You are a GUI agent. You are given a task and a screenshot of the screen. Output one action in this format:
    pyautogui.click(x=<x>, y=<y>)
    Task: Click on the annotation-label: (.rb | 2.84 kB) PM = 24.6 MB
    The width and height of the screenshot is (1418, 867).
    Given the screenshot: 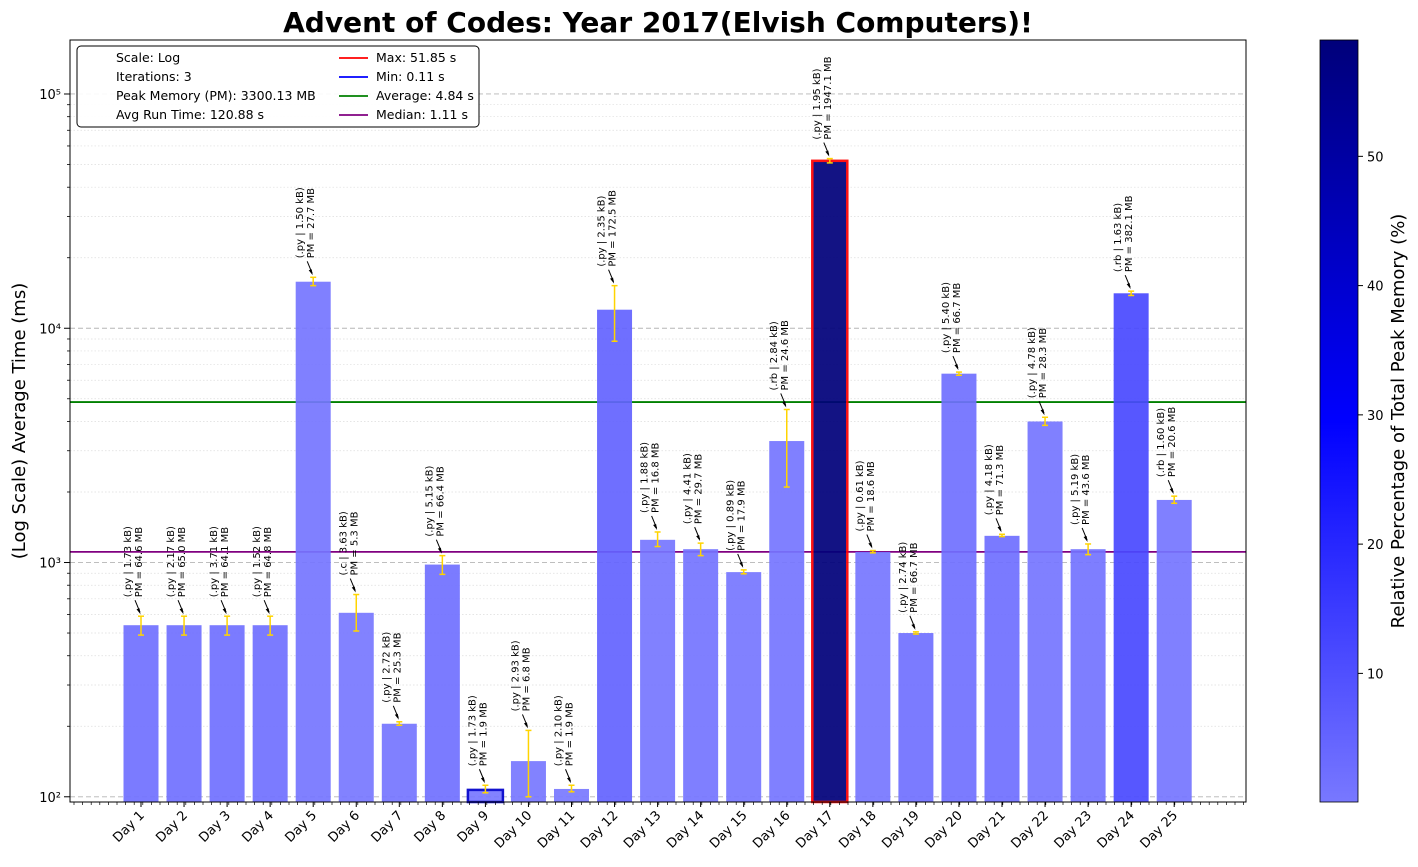 What is the action you would take?
    pyautogui.click(x=780, y=355)
    